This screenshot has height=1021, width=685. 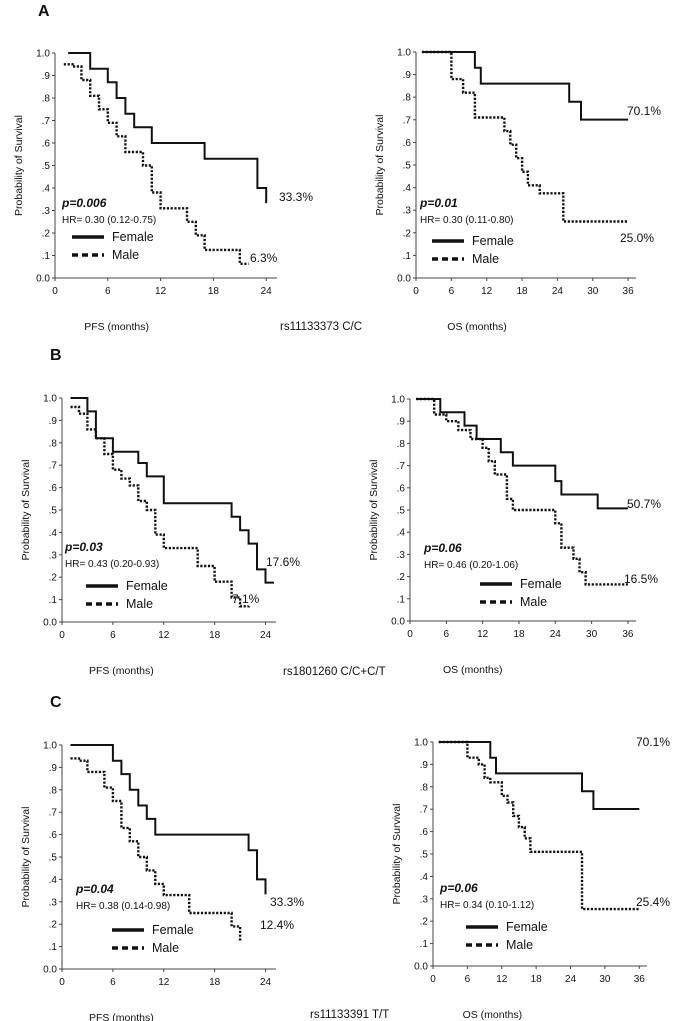 What do you see at coordinates (641, 579) in the screenshot?
I see `end-label-male: 16.5%` at bounding box center [641, 579].